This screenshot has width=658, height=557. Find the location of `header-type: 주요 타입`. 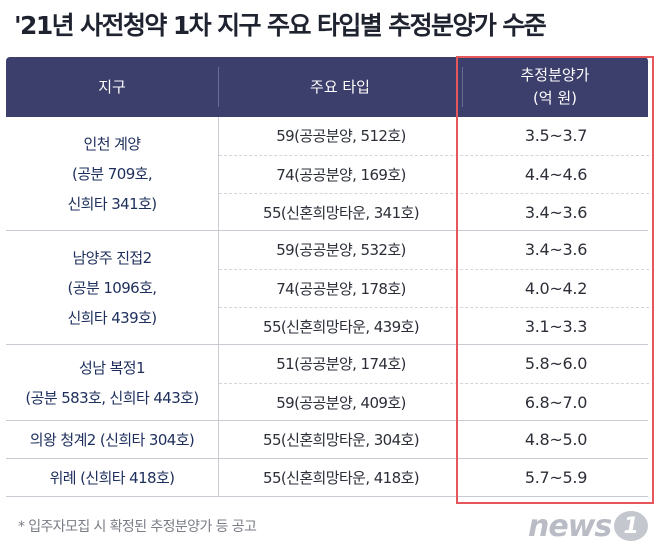

header-type: 주요 타입 is located at coordinates (340, 86).